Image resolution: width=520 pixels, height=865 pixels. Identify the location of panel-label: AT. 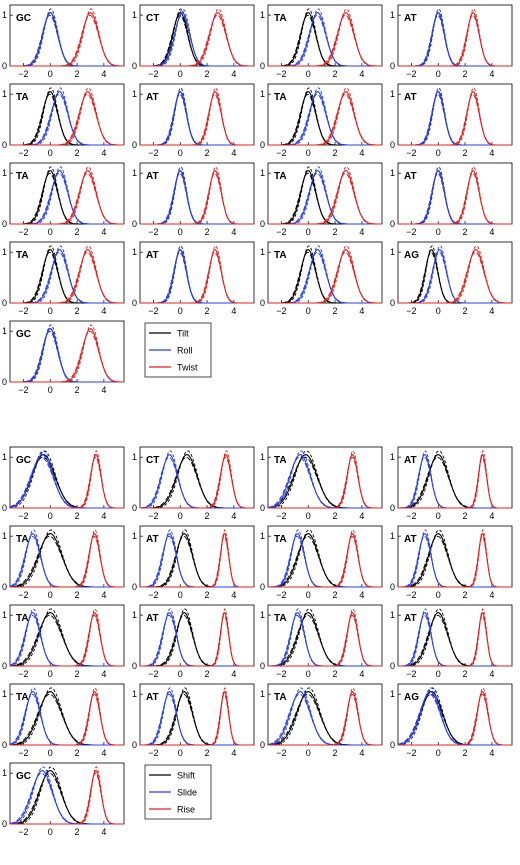
(152, 697).